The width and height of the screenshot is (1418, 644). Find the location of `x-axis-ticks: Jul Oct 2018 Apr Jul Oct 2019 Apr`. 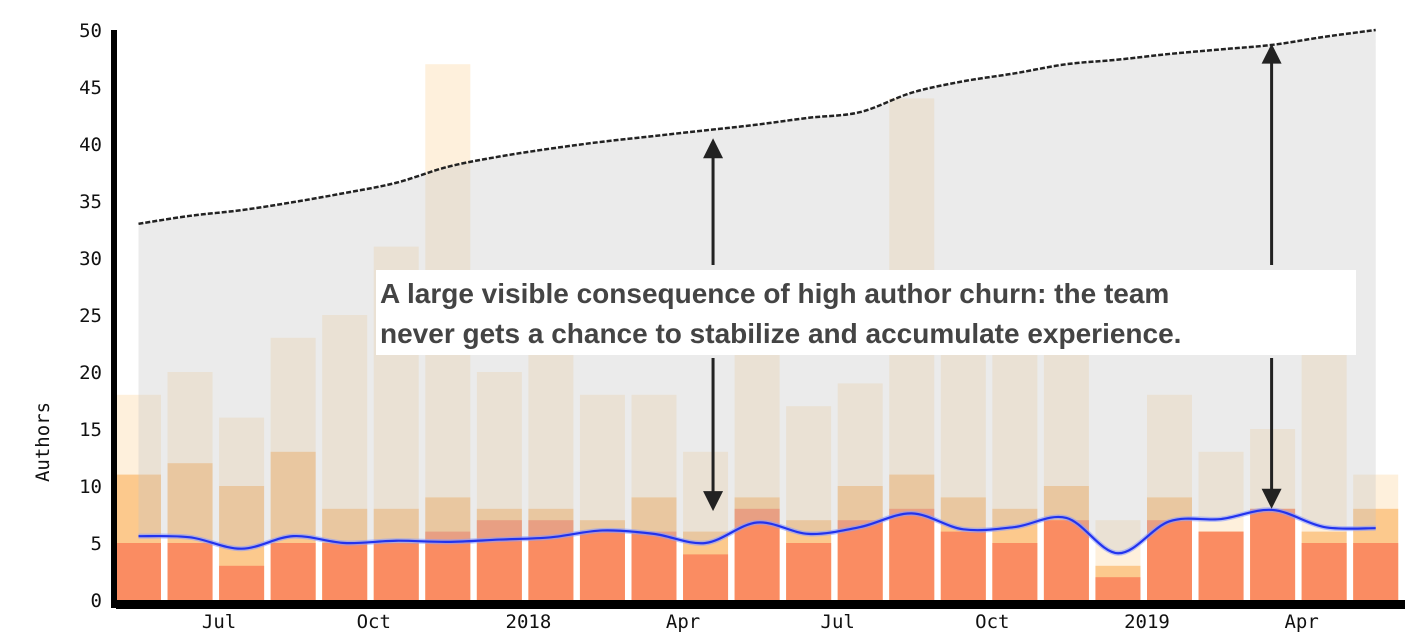

x-axis-ticks: Jul Oct 2018 Apr Jul Oct 2019 Apr is located at coordinates (760, 622).